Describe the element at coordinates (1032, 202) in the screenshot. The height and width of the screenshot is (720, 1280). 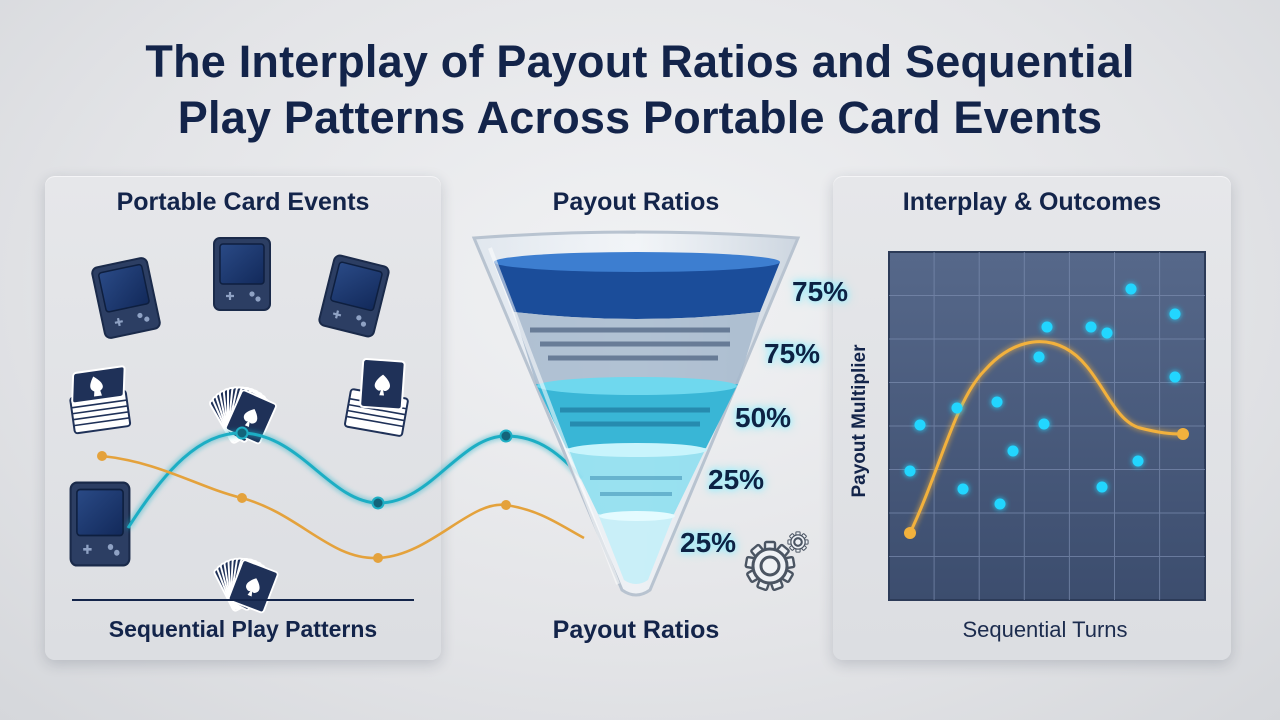
I see `interplay-outcomes-heading: Interplay & Outcomes` at that location.